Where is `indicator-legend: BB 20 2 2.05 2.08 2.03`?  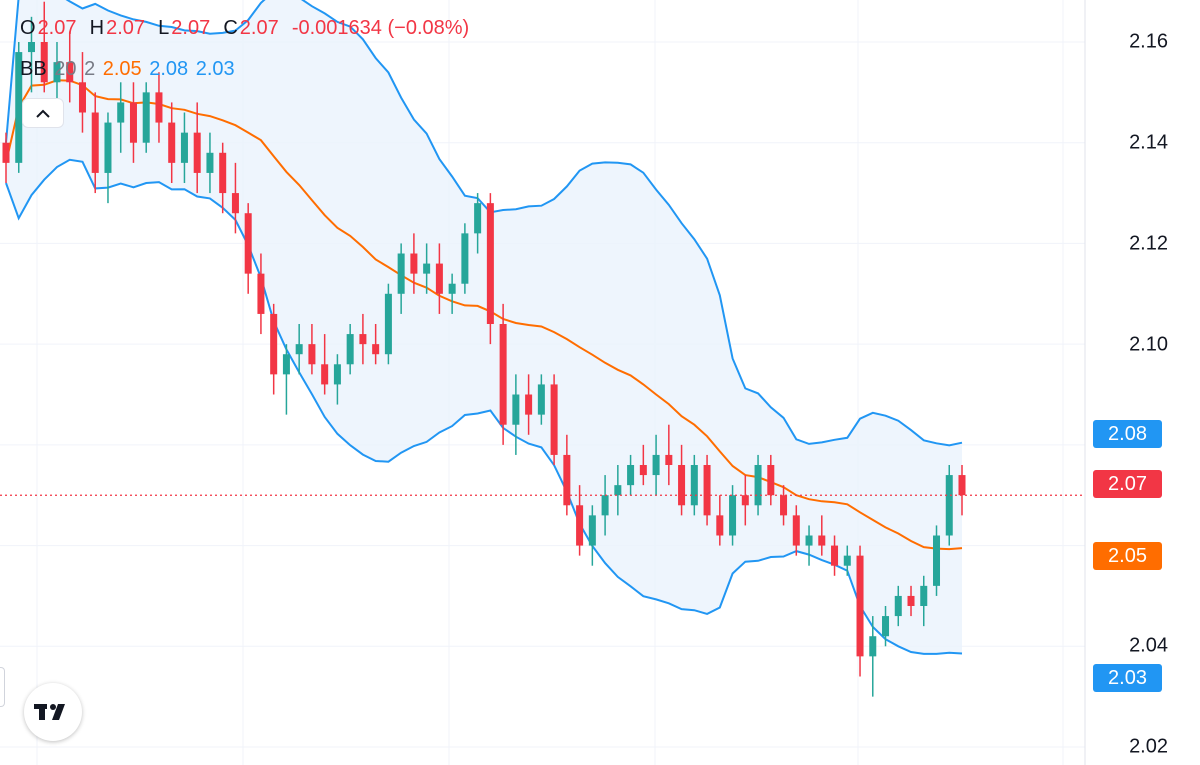 indicator-legend: BB 20 2 2.05 2.08 2.03 is located at coordinates (128, 69).